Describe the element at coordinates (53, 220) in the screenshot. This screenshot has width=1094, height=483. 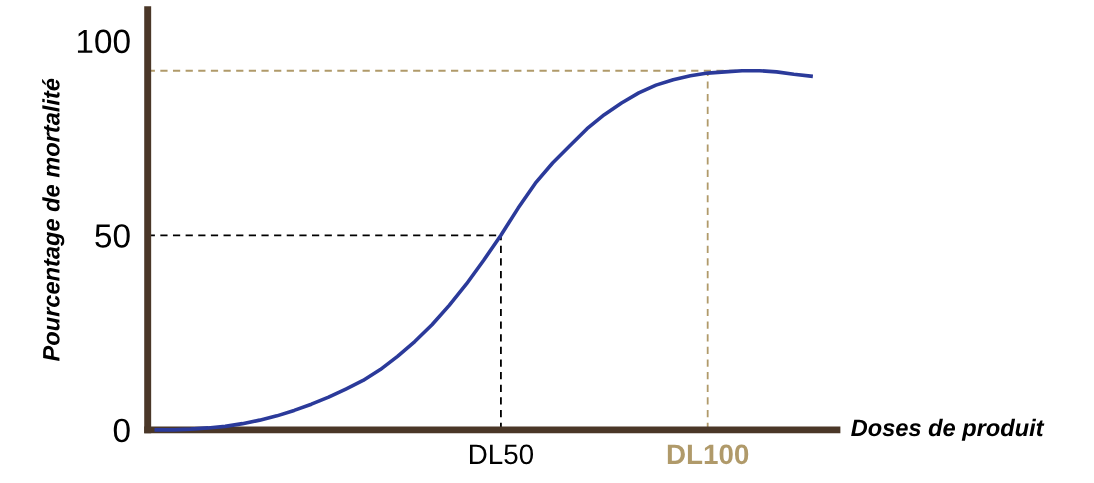
I see `y-axis-title: Pourcentage de mortalité` at that location.